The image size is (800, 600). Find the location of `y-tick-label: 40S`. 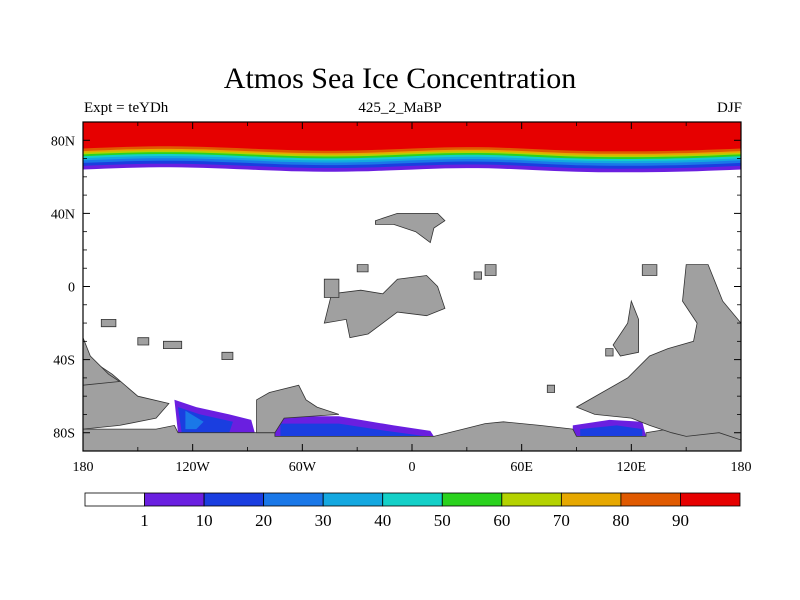

y-tick-label: 40S is located at coordinates (64, 361).